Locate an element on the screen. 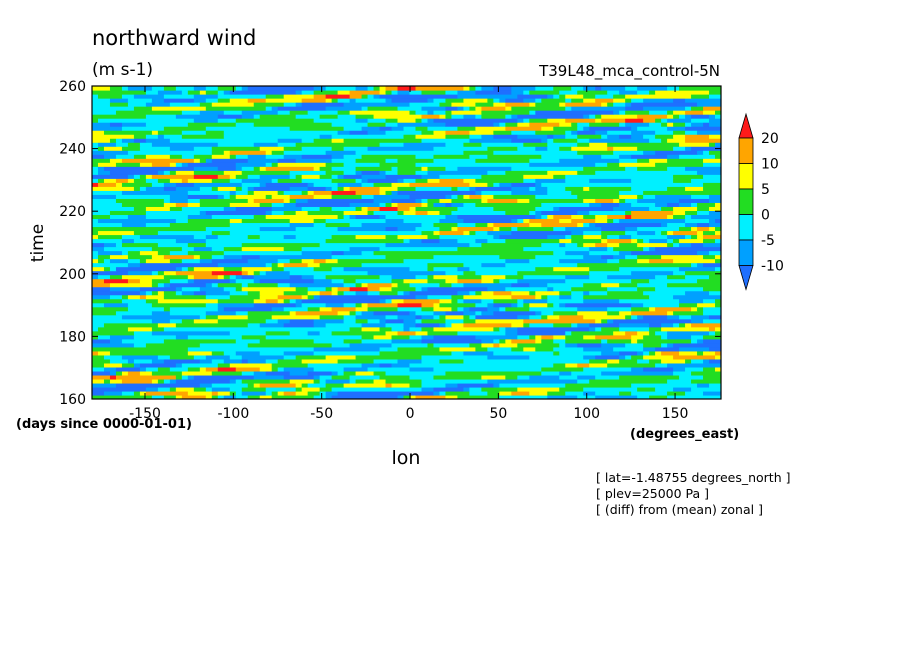 This screenshot has width=904, height=654. colorbar-top-arrow is located at coordinates (746, 125).